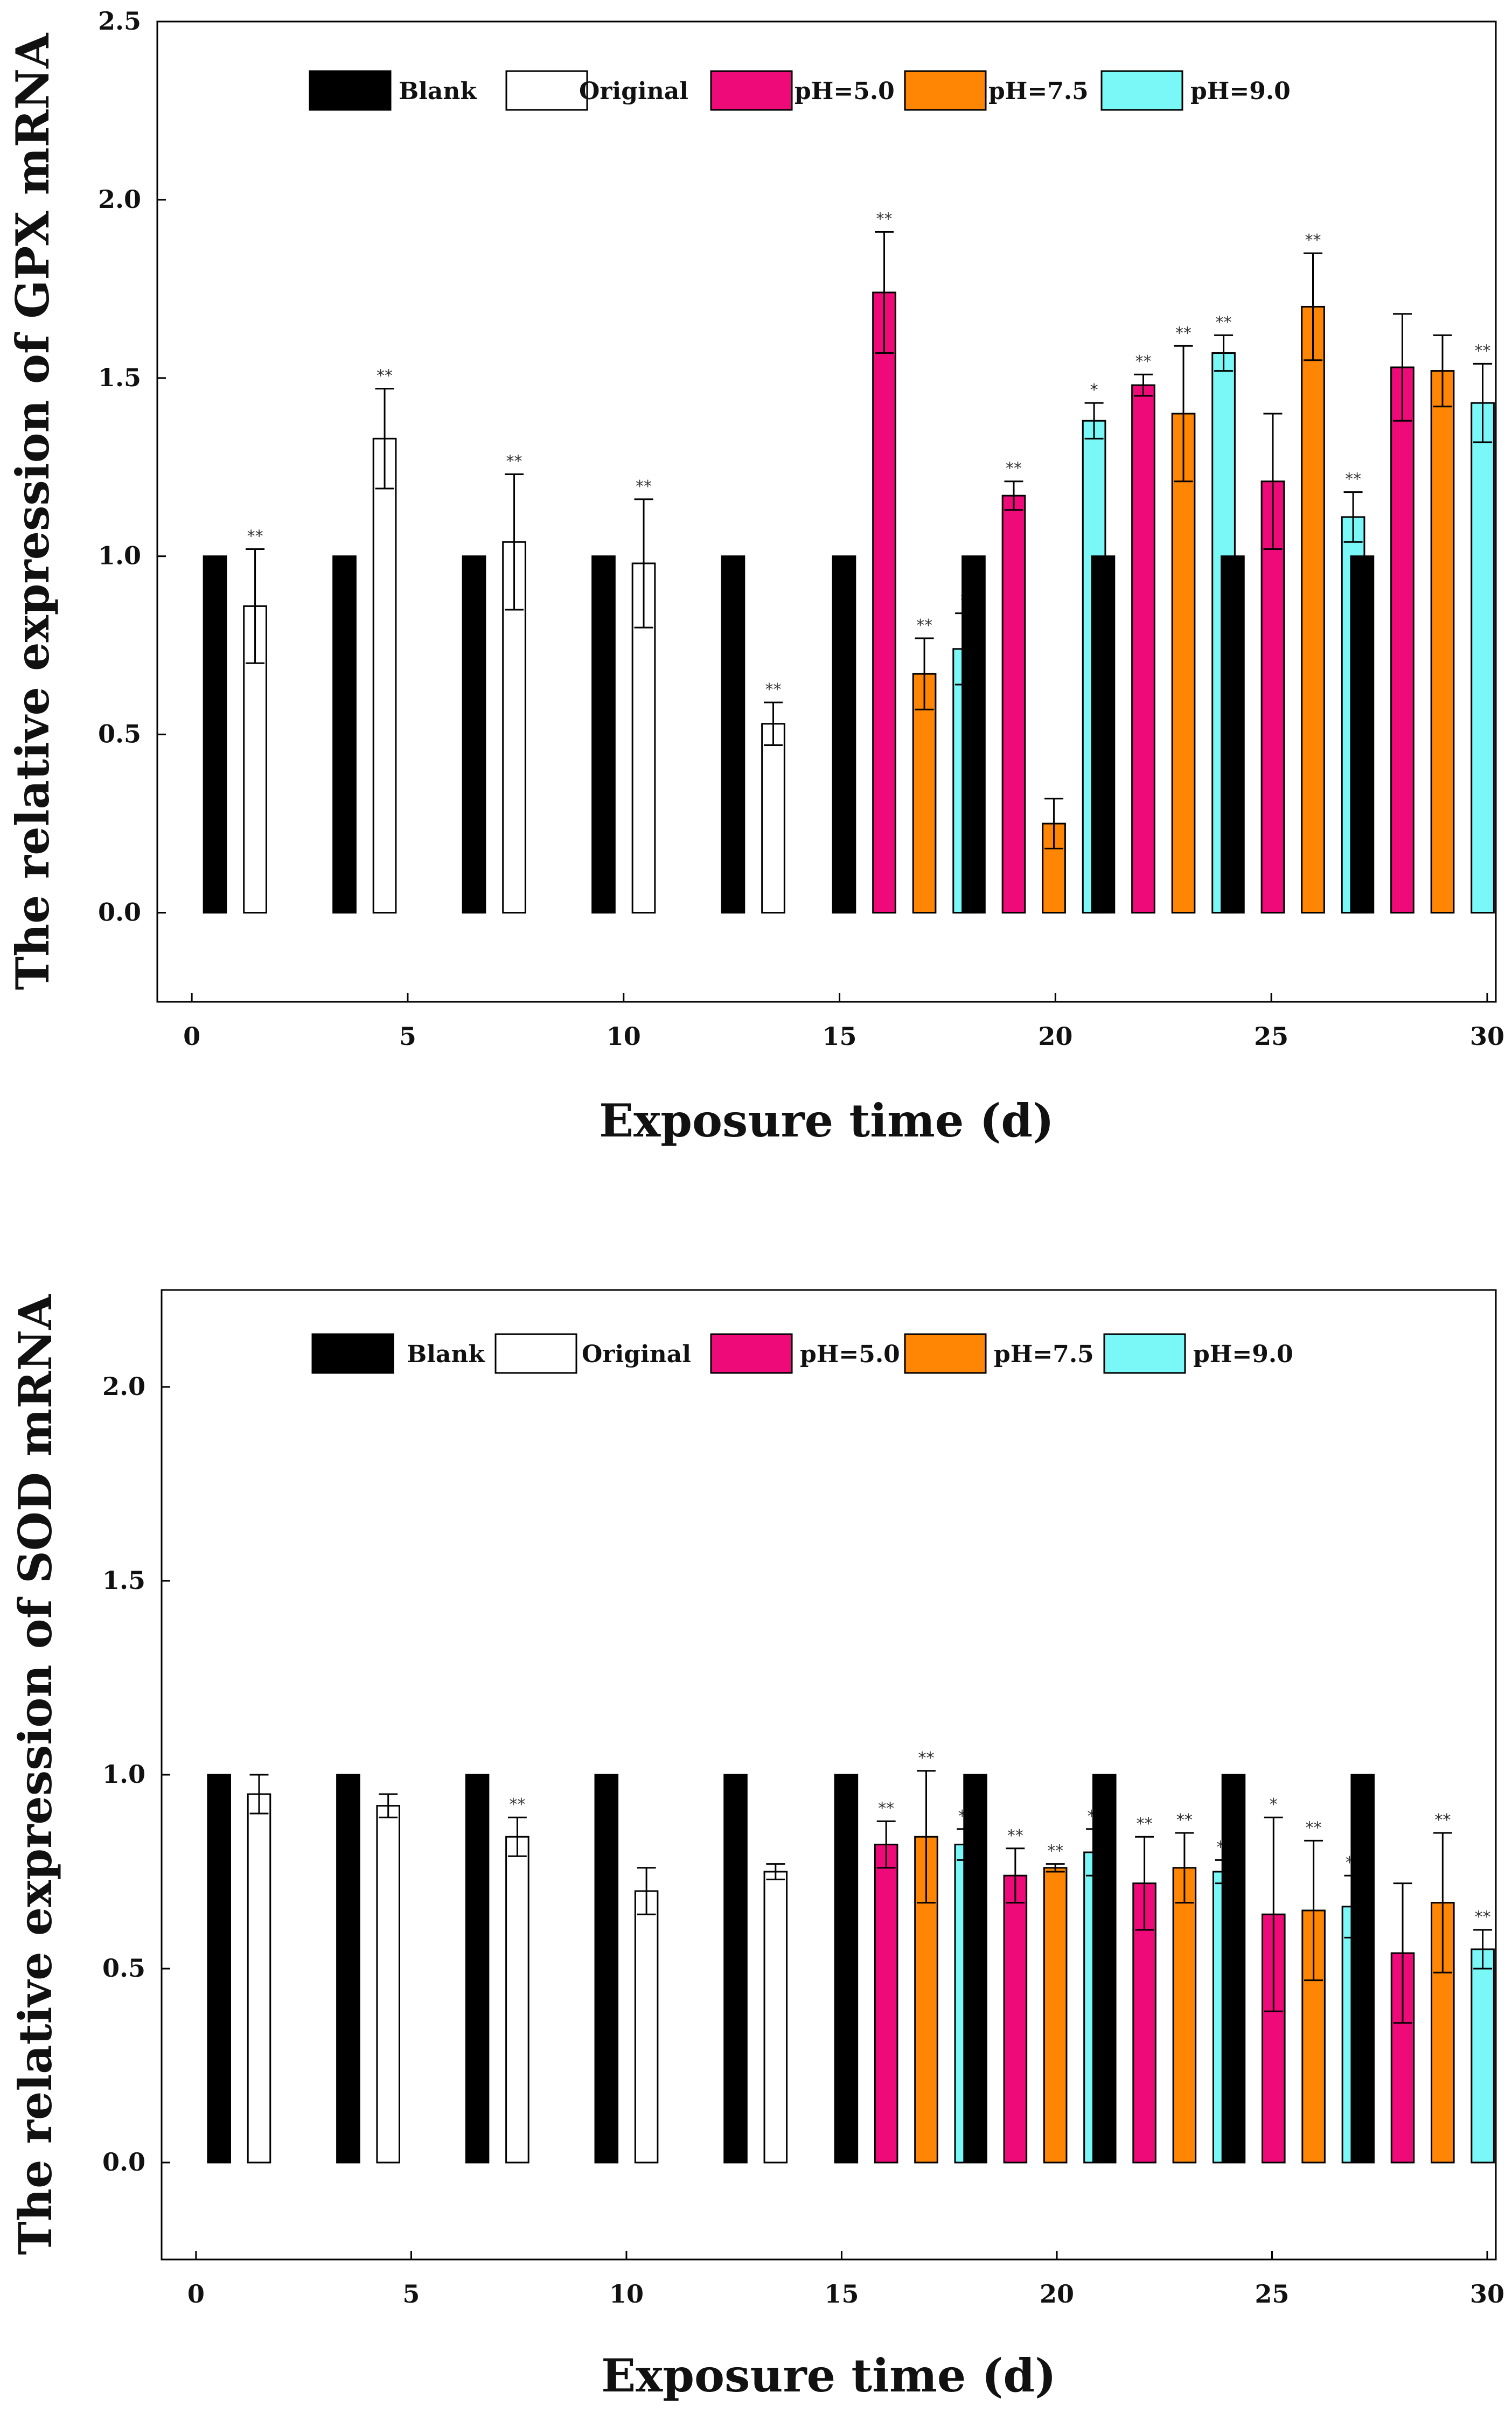 The height and width of the screenshot is (2427, 1512). What do you see at coordinates (32, 512) in the screenshot?
I see `y-axis-title: The relative expression of GPX mRNA` at bounding box center [32, 512].